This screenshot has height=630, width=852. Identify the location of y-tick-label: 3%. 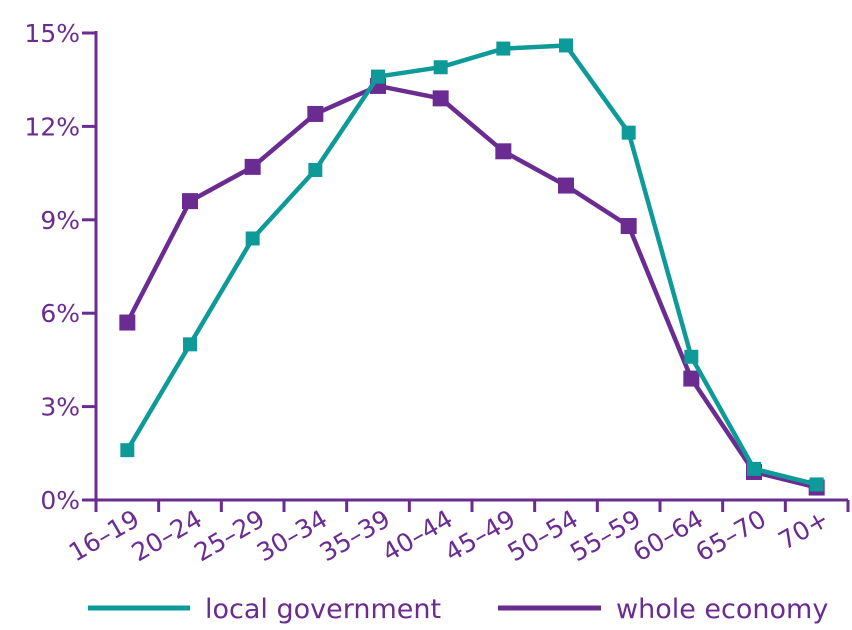
(60, 407).